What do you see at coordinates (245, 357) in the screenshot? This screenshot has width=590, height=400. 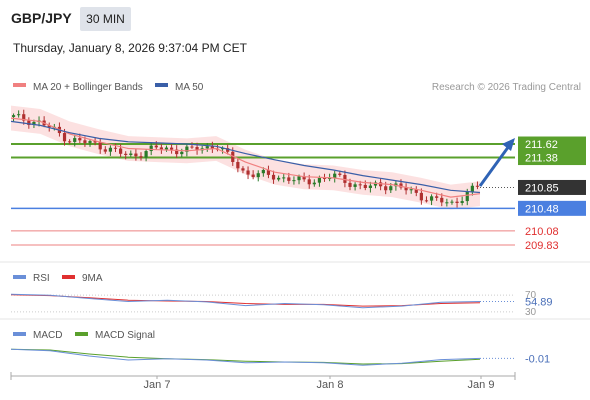 I see `macd-line` at bounding box center [245, 357].